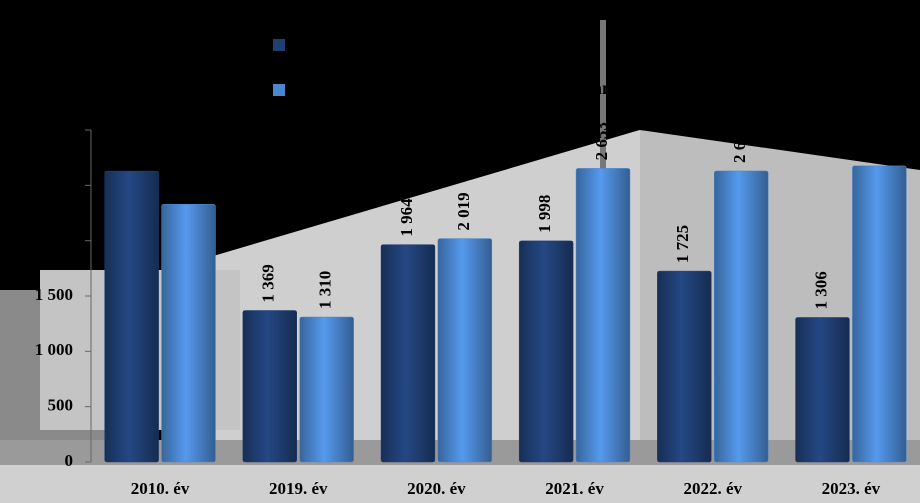 The height and width of the screenshot is (503, 920). Describe the element at coordinates (54, 294) in the screenshot. I see `y-tick-label: 1 500` at that location.